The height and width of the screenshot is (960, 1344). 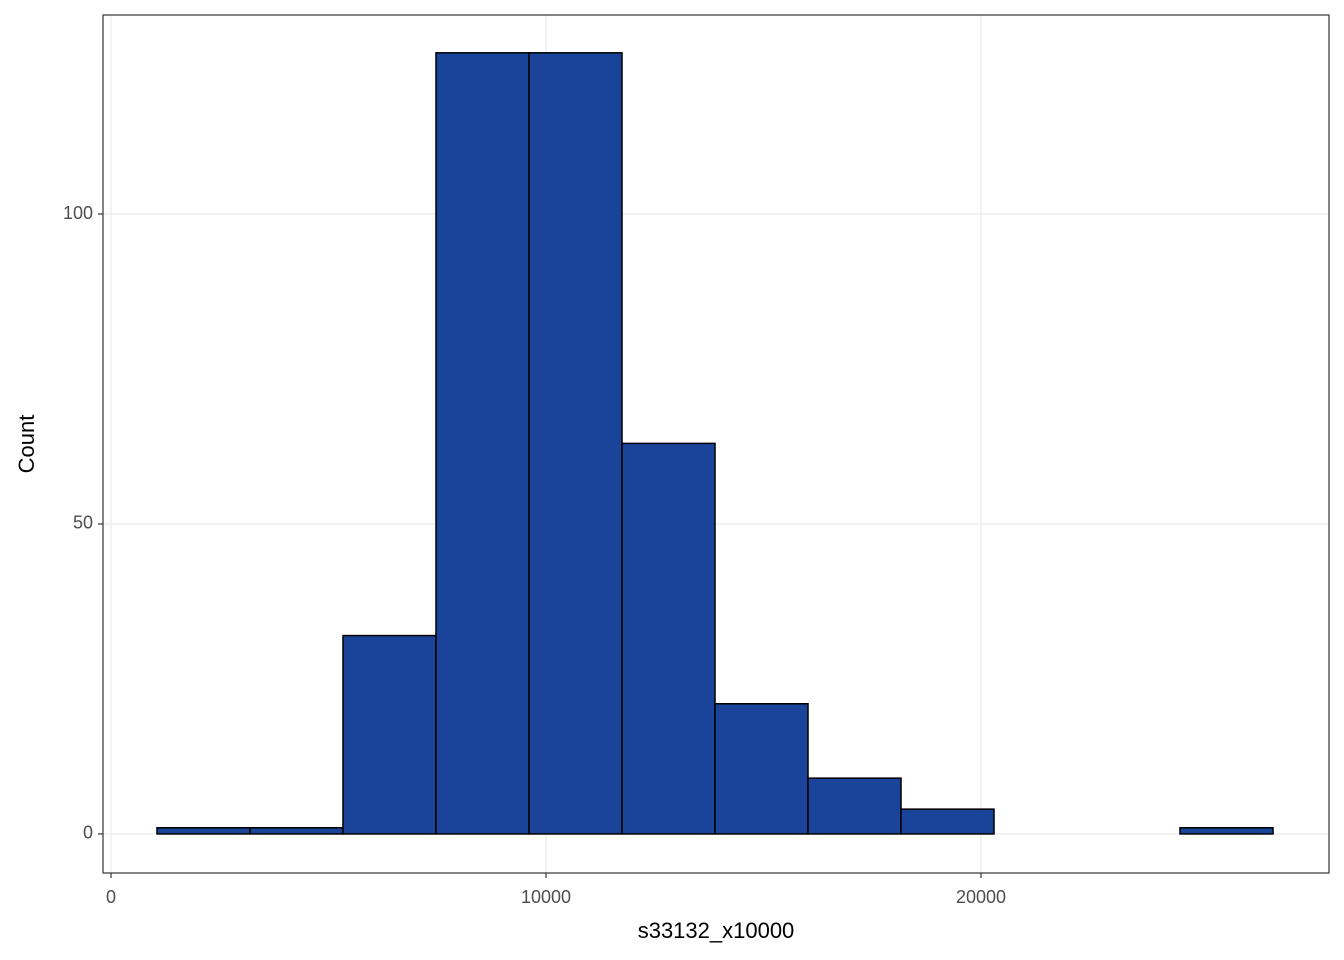 What do you see at coordinates (111, 897) in the screenshot?
I see `x-tick-label: 0` at bounding box center [111, 897].